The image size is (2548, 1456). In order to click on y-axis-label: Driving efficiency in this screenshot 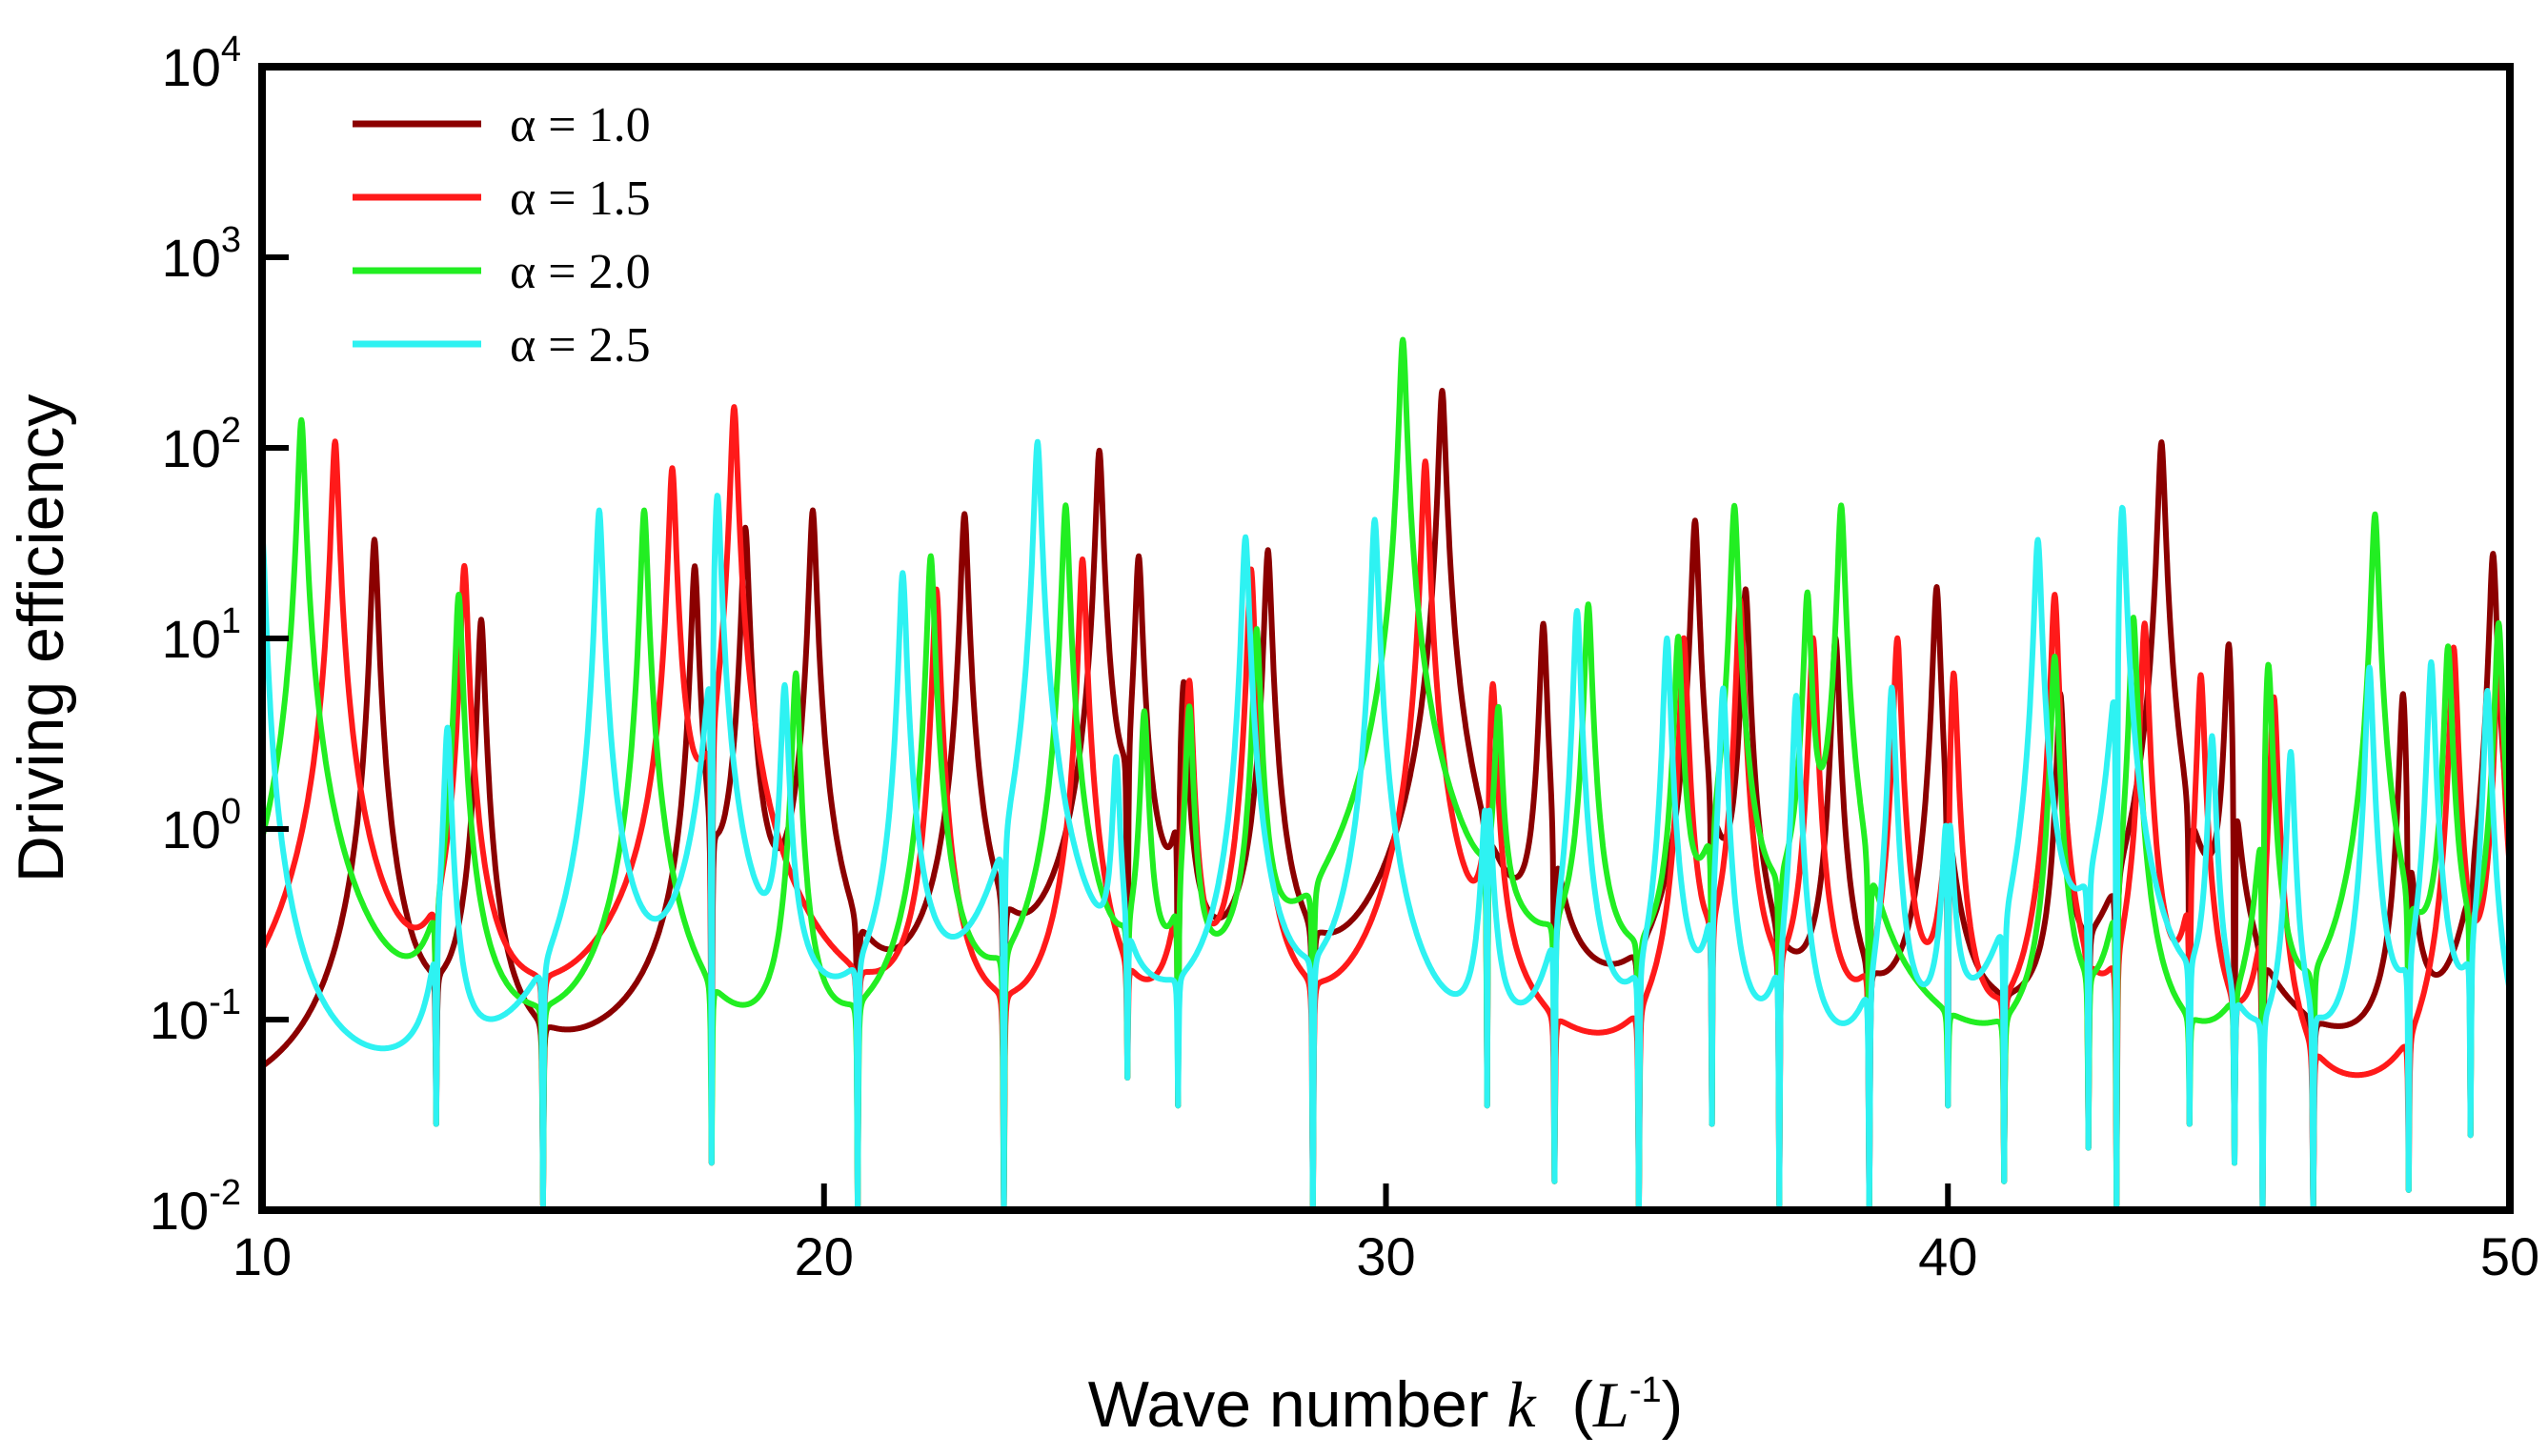, I will do `click(41, 639)`.